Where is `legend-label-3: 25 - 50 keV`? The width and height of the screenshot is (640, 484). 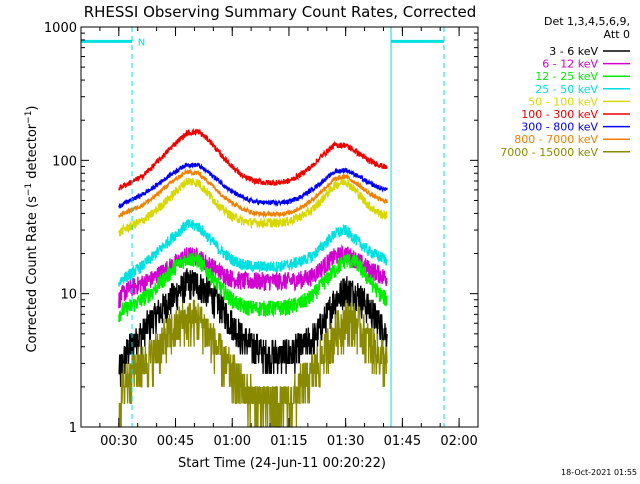 legend-label-3: 25 - 50 keV is located at coordinates (566, 89).